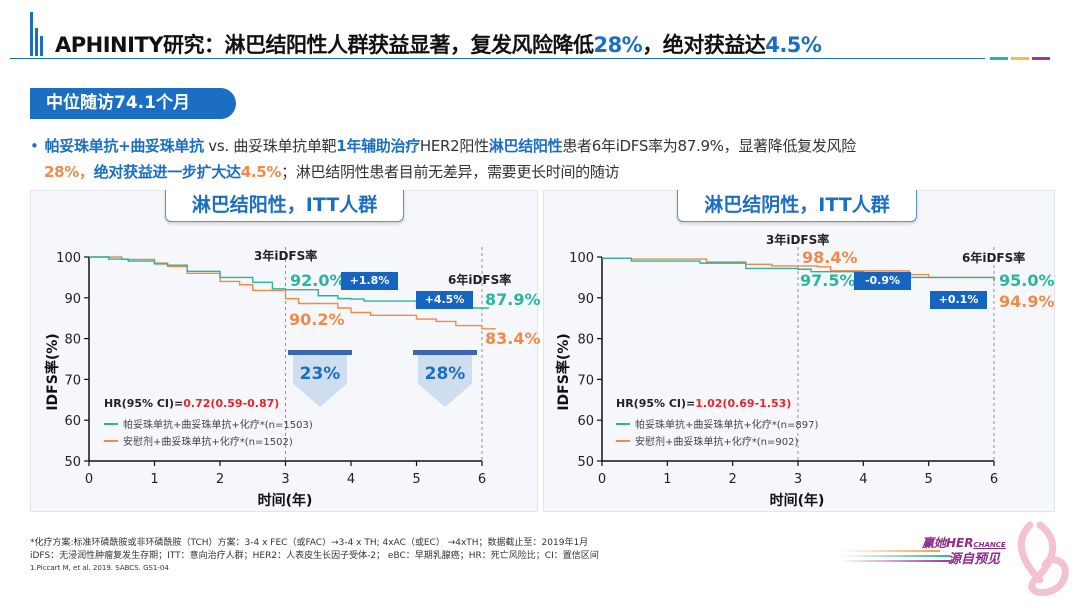  What do you see at coordinates (882, 281) in the screenshot?
I see `badge-3yr-diff: -0.9%` at bounding box center [882, 281].